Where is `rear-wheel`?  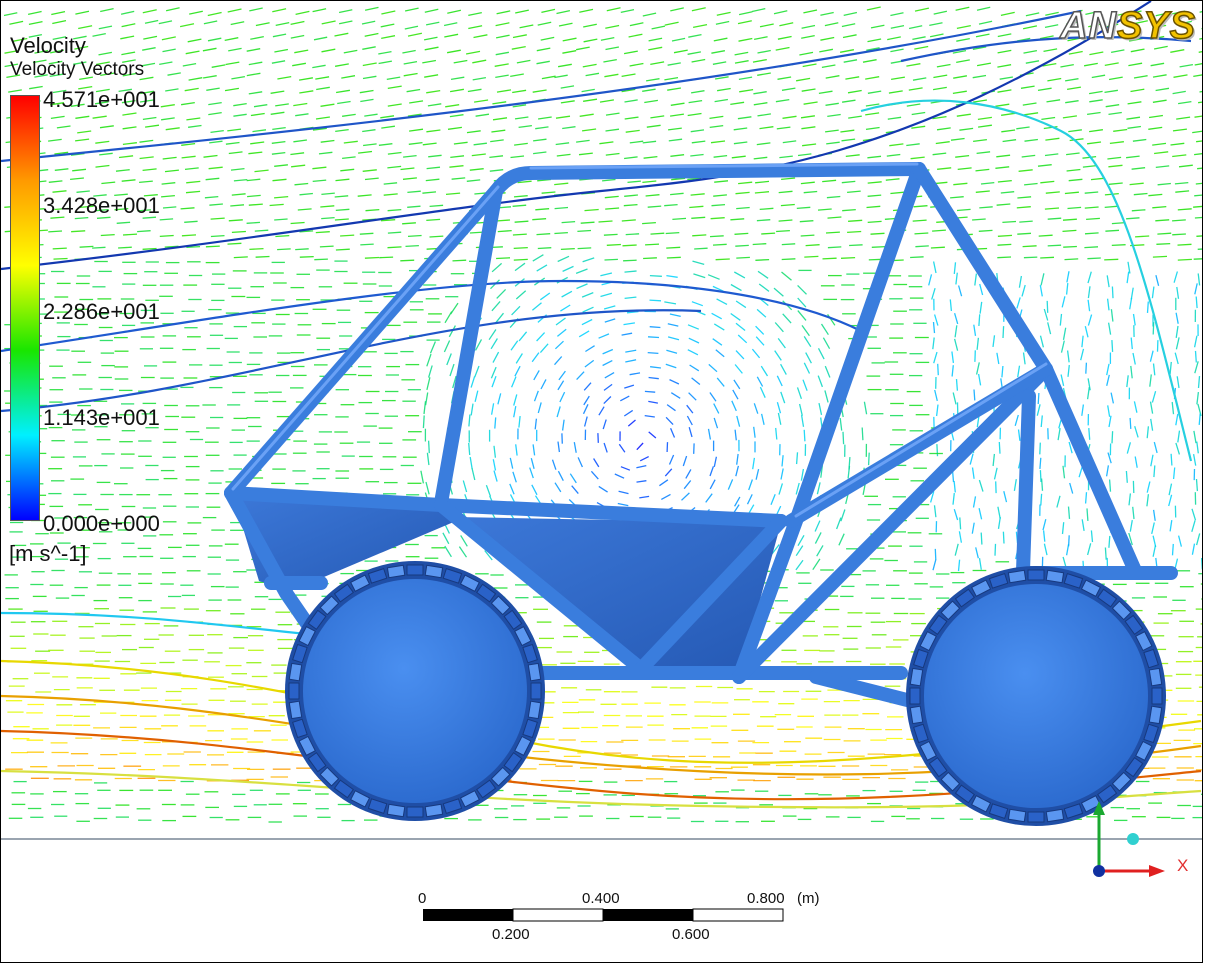 rear-wheel is located at coordinates (1036, 696).